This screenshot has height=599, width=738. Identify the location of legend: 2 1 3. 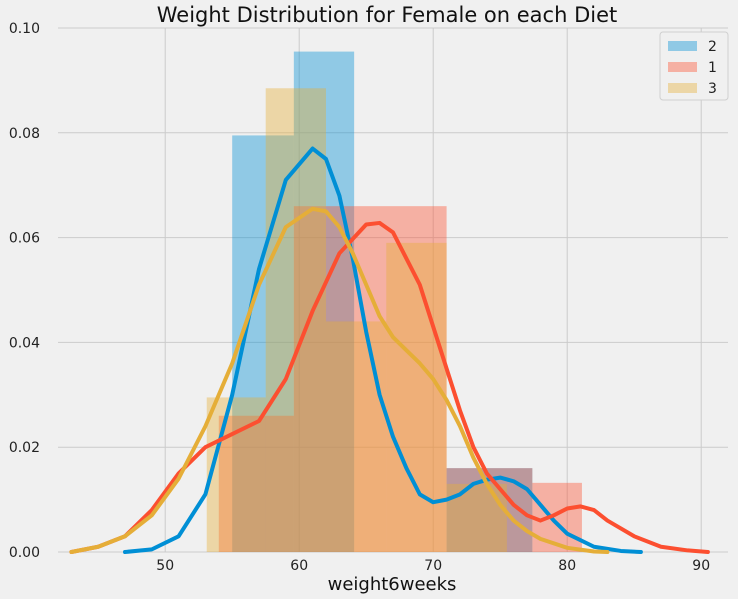
(694, 66).